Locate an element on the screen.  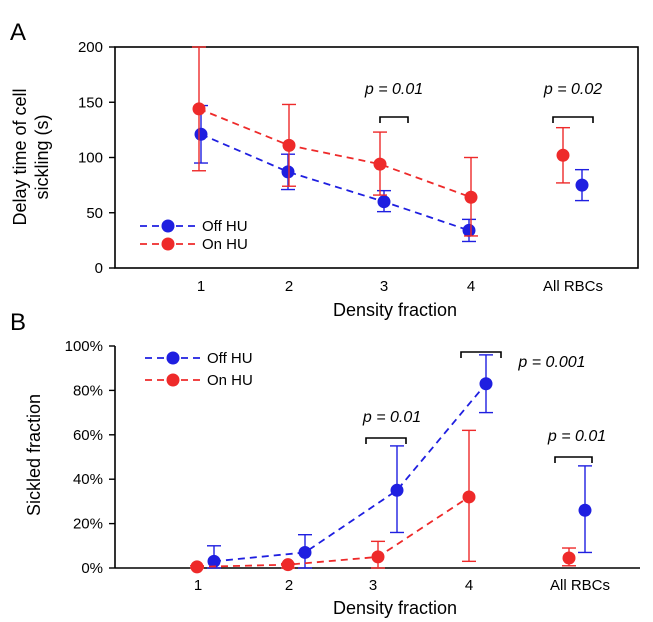
panel-a-annotations: p = 0.01 p = 0.02 is located at coordinates (483, 102).